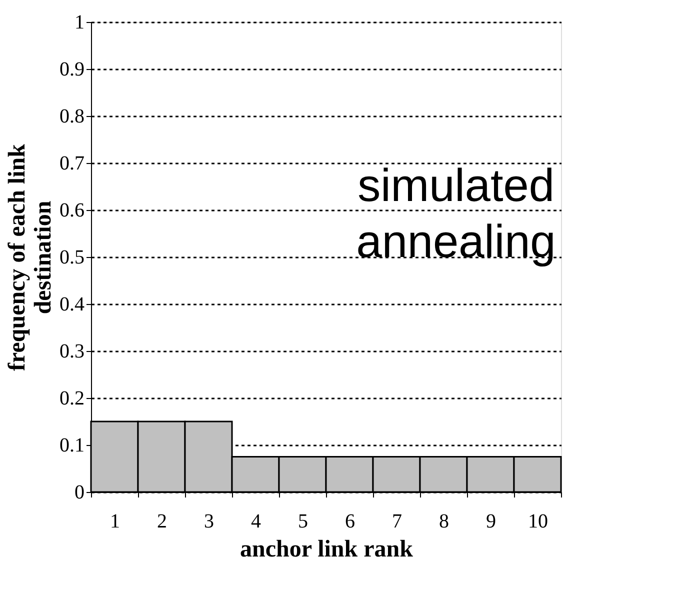  What do you see at coordinates (350, 521) in the screenshot?
I see `x-tick-label: 6` at bounding box center [350, 521].